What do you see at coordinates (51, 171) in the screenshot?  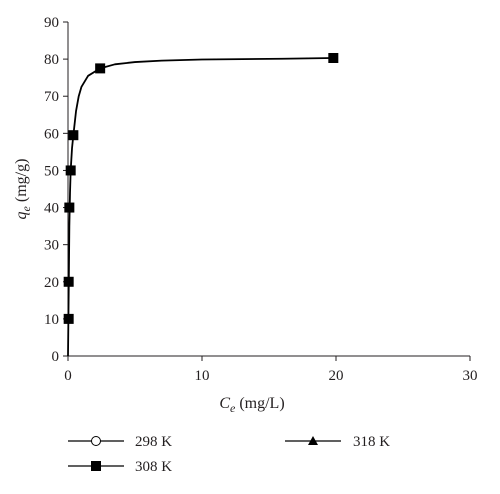 I see `y-tick-label: 50` at bounding box center [51, 171].